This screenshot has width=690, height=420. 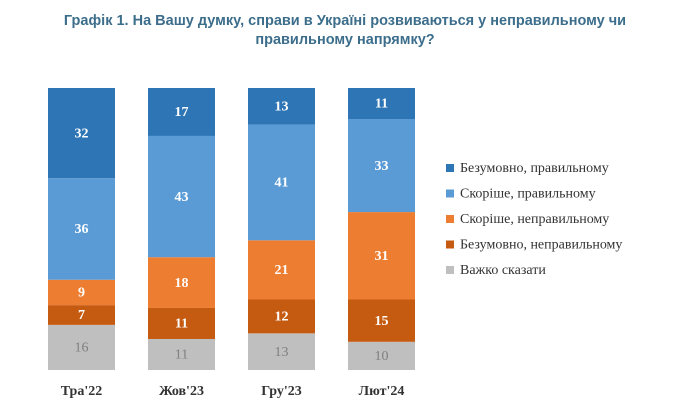 I want to click on value-label: 33, so click(x=382, y=166).